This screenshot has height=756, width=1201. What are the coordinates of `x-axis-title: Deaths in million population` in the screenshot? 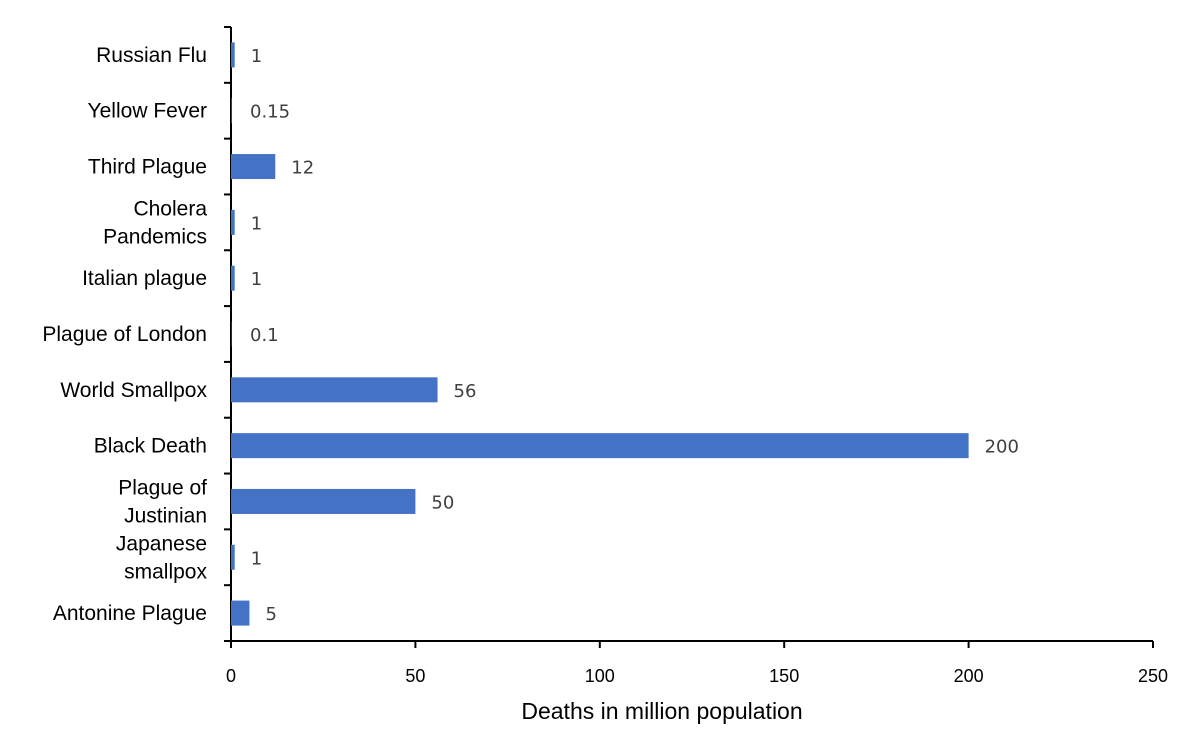 It's located at (661, 711).